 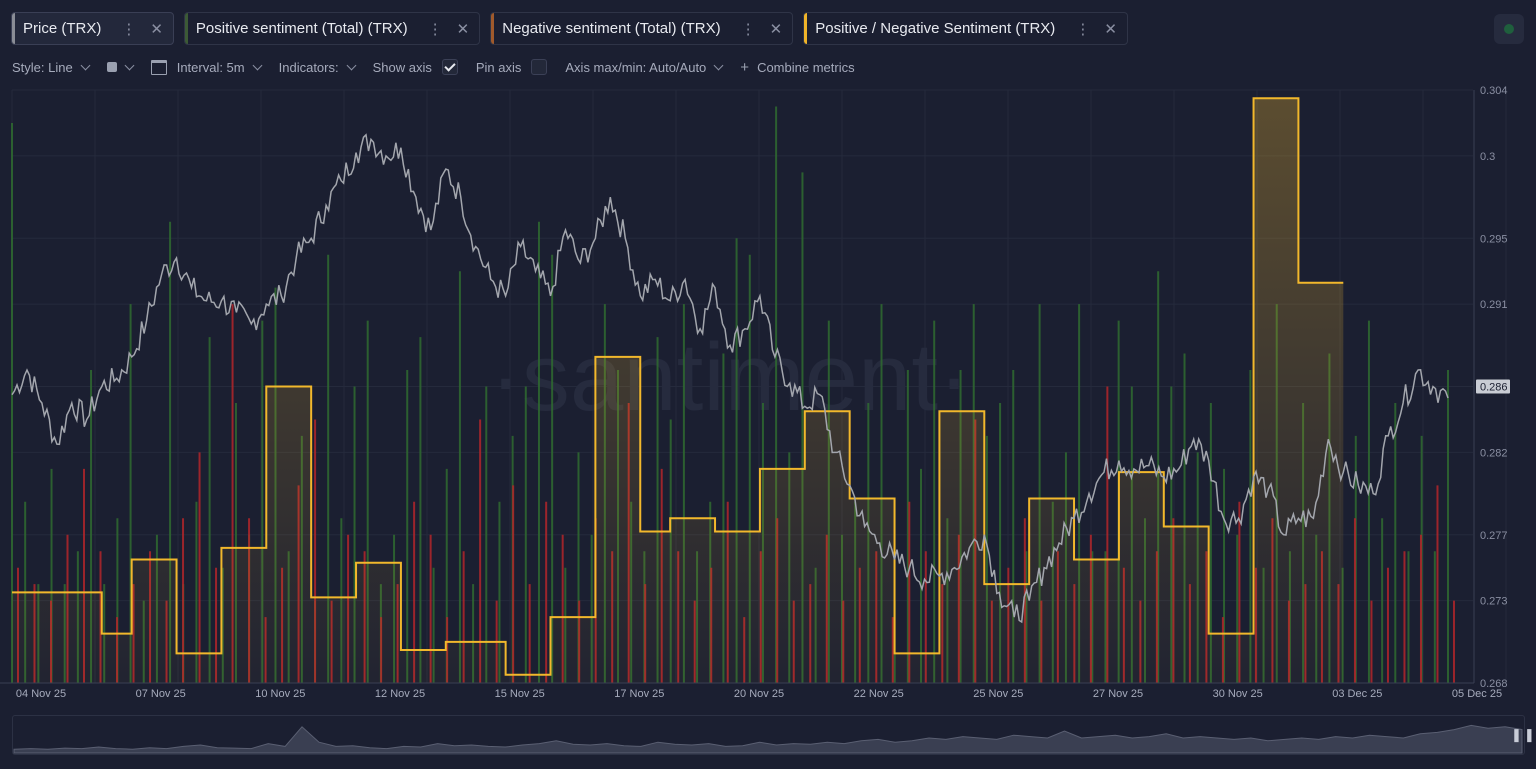 I want to click on status-button, so click(x=1509, y=29).